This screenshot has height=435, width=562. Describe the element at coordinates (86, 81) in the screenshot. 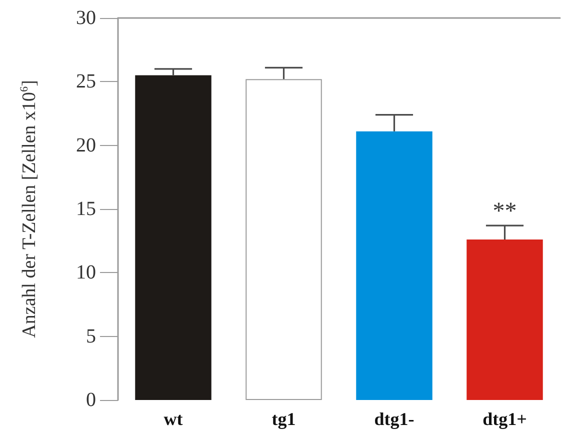

I see `y-tick-label: 25` at that location.